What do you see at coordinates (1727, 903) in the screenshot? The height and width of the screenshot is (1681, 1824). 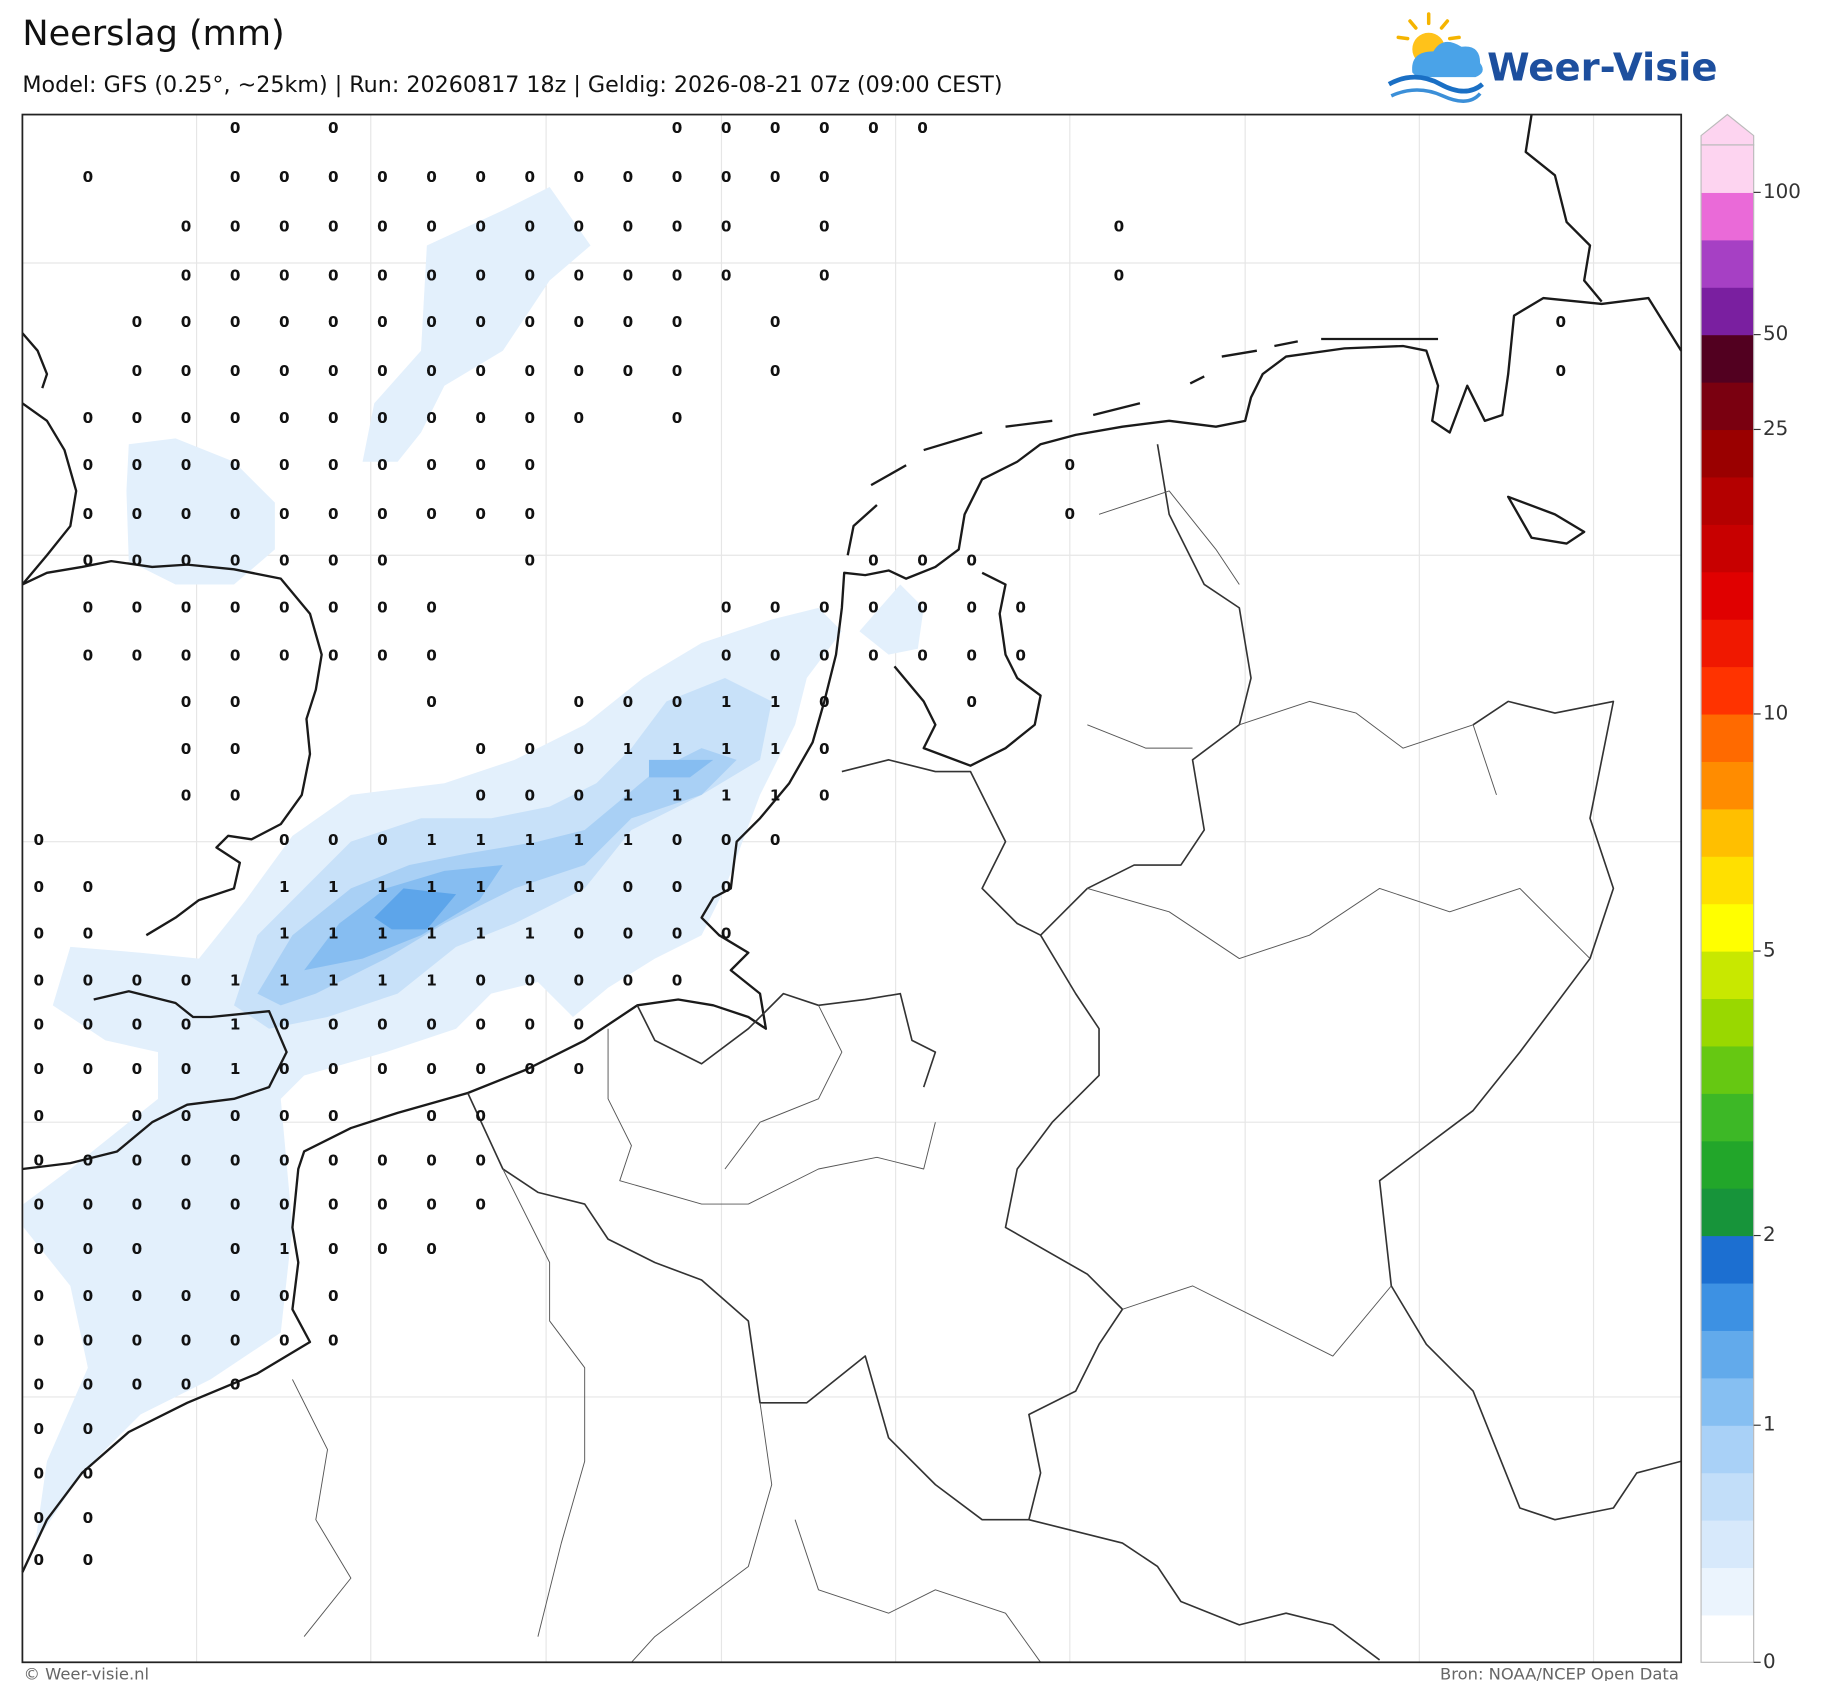 I see `colorbar-outline` at bounding box center [1727, 903].